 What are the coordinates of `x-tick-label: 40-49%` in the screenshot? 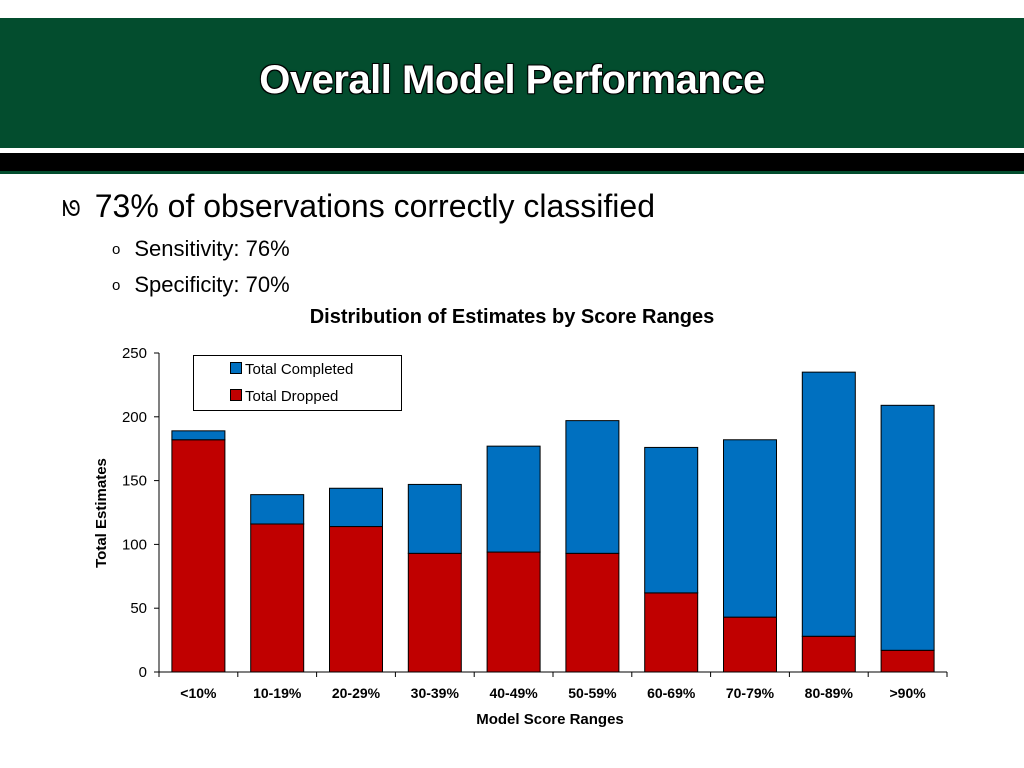 It's located at (513, 693).